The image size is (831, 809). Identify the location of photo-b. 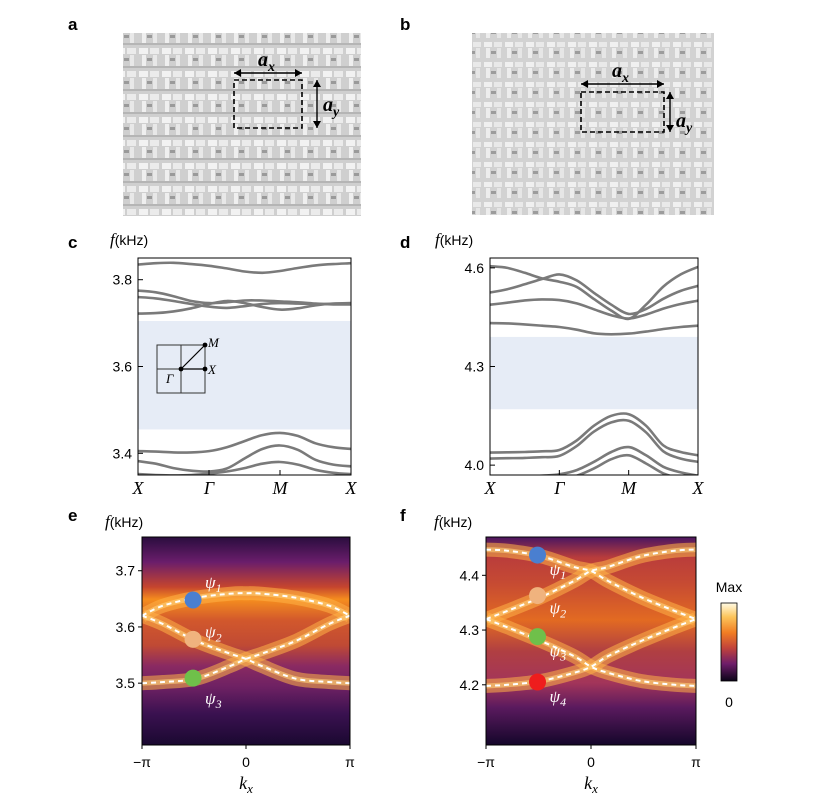
(593, 124).